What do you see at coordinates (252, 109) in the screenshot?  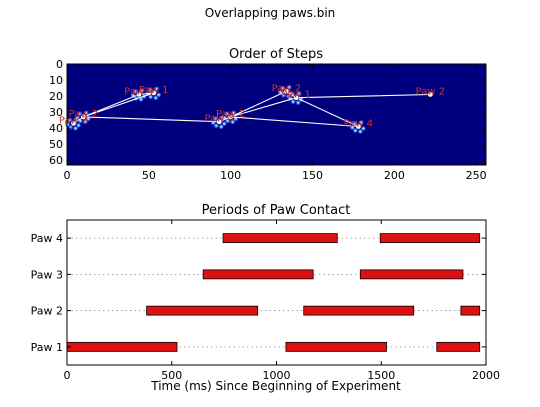 I see `step-points` at bounding box center [252, 109].